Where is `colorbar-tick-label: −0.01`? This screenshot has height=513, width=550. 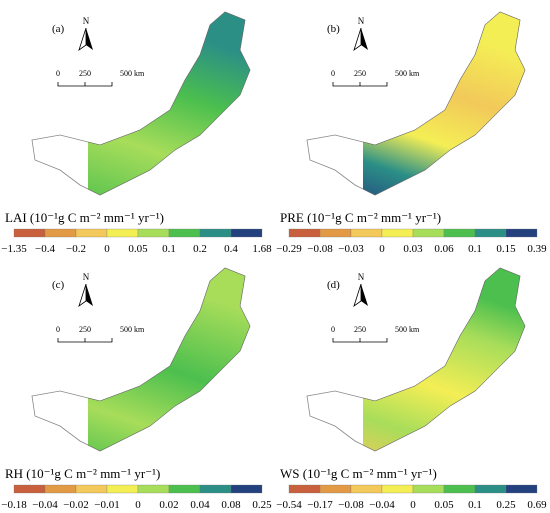
colorbar-tick-label: −0.01 is located at coordinates (106, 505).